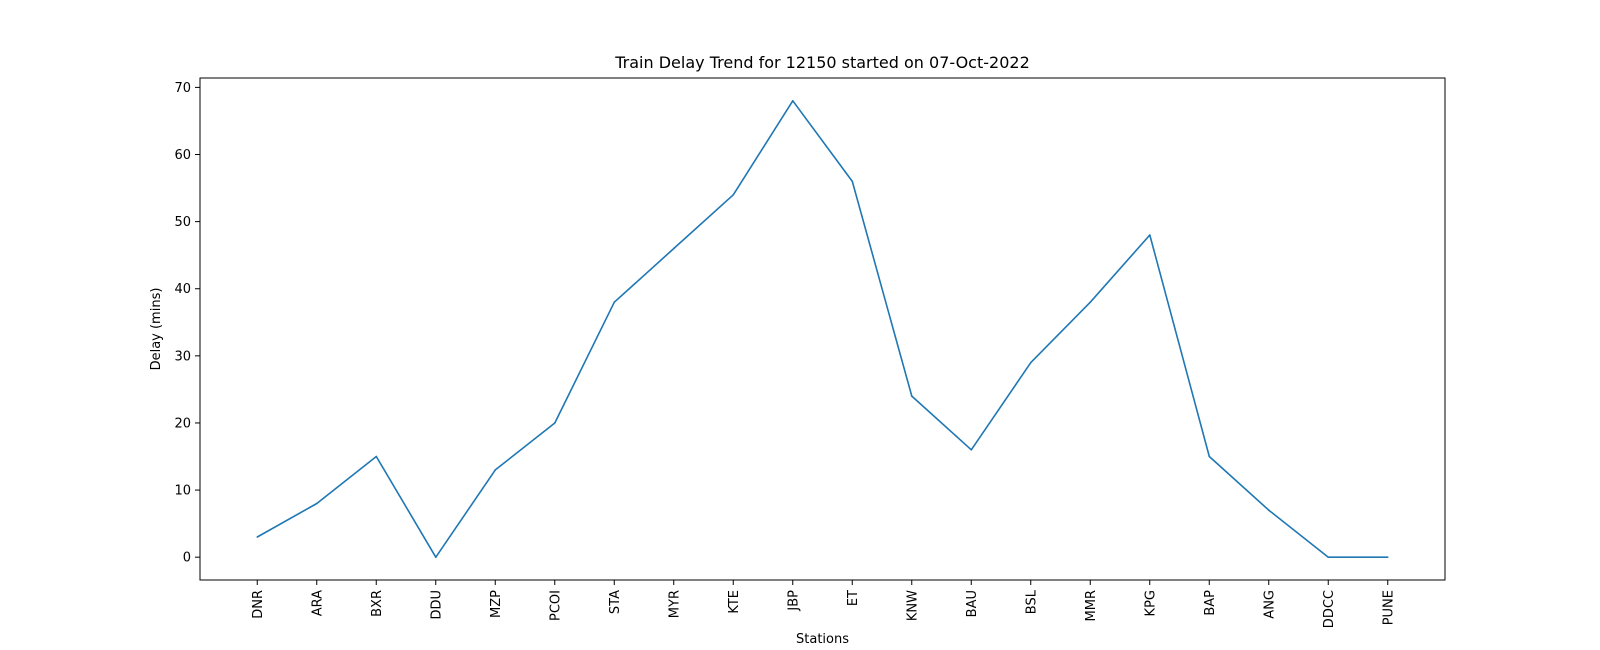 Image resolution: width=1600 pixels, height=650 pixels. What do you see at coordinates (187, 323) in the screenshot?
I see `y-axis: 0 10 20 30 40 50 60 70` at bounding box center [187, 323].